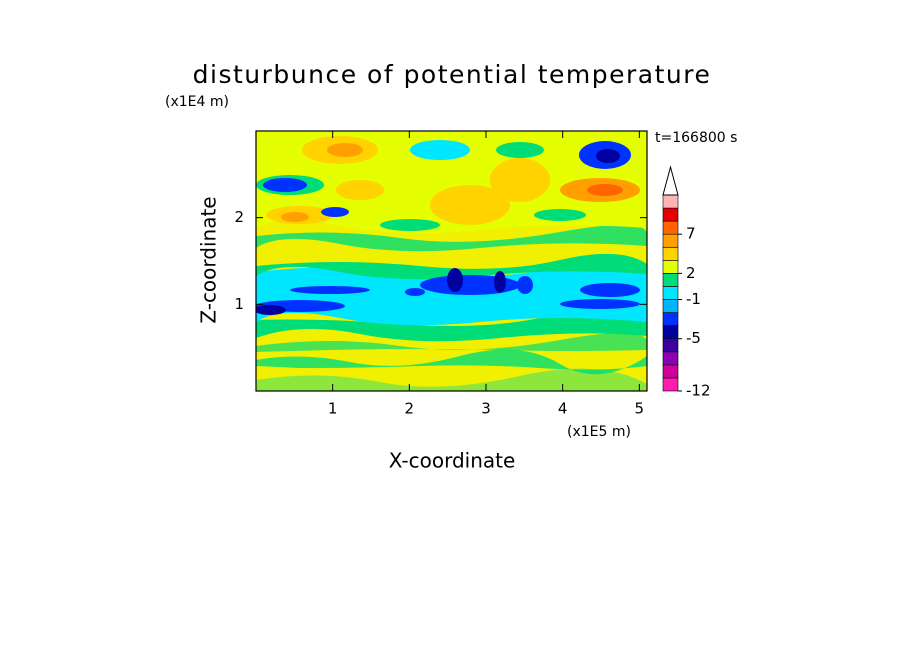  I want to click on annotation: t=166800 s, so click(696, 138).